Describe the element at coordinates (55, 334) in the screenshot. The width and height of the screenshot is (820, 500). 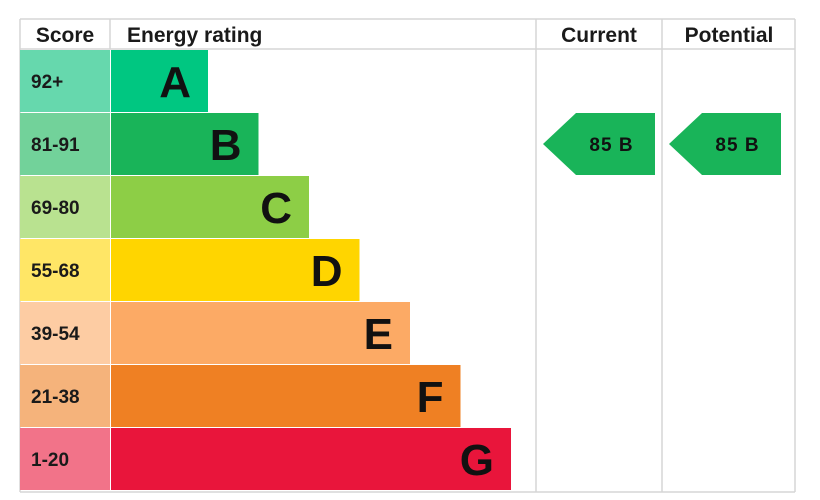
I see `score-label-e: 39-54` at that location.